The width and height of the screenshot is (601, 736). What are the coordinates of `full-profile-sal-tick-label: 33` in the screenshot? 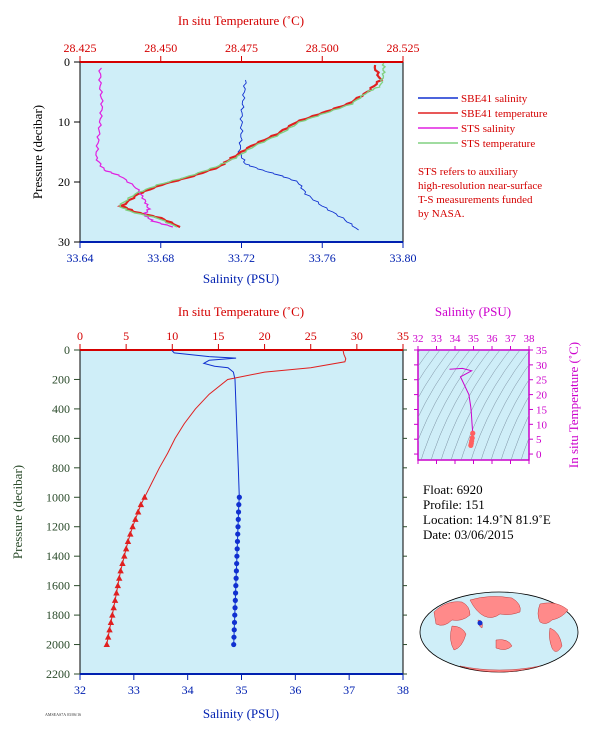 It's located at (134, 690).